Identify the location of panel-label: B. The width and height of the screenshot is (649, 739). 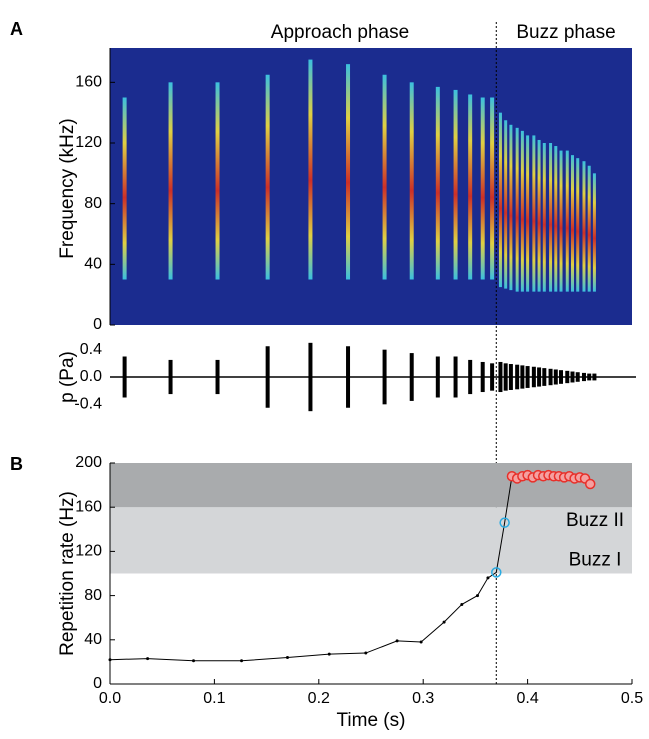
(16, 464).